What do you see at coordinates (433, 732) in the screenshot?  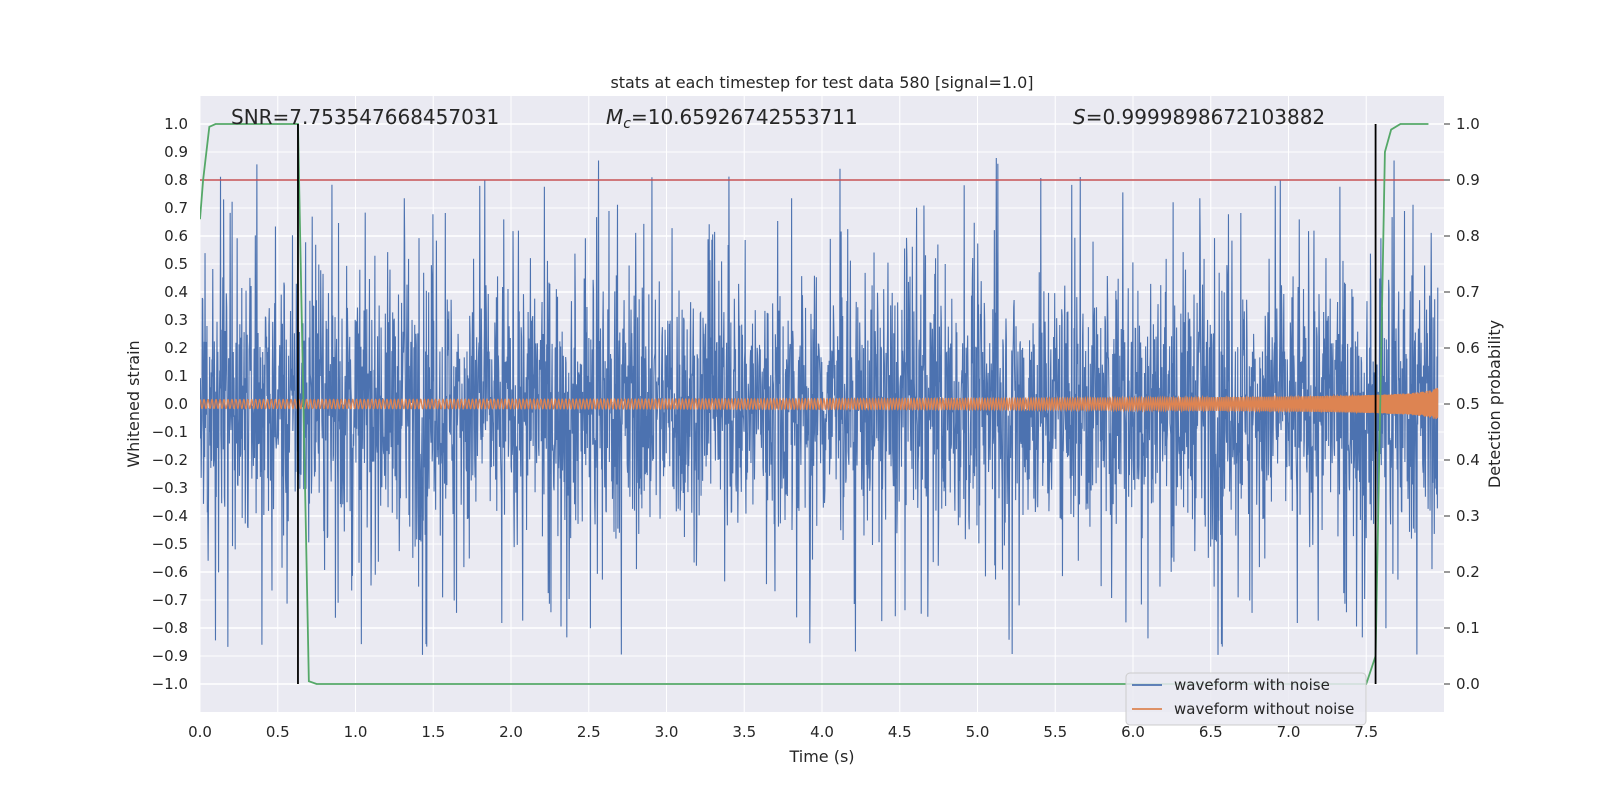 I see `x-tick-label: 1.5` at bounding box center [433, 732].